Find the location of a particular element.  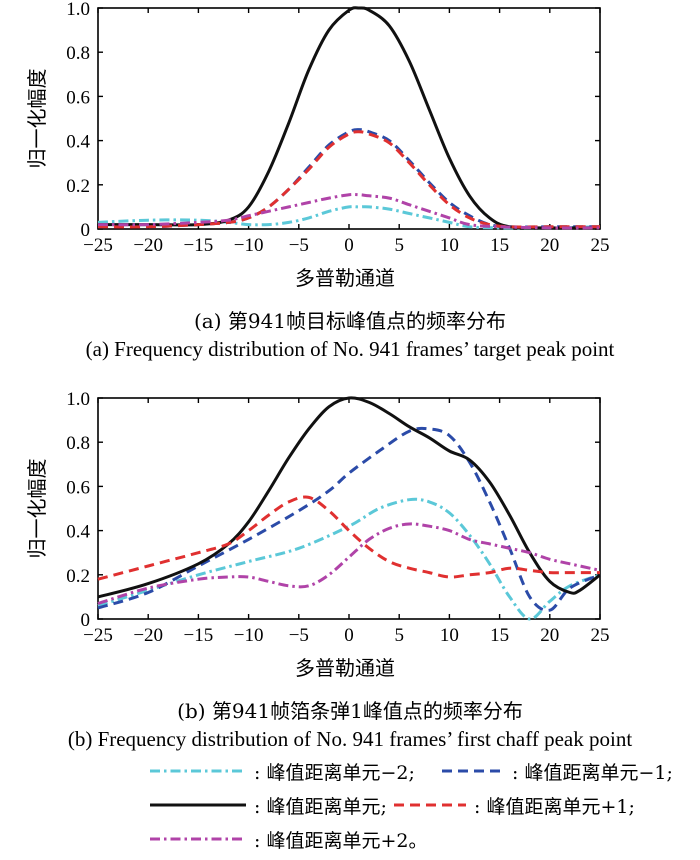

legend-swatch-minus2 is located at coordinates (198, 771).